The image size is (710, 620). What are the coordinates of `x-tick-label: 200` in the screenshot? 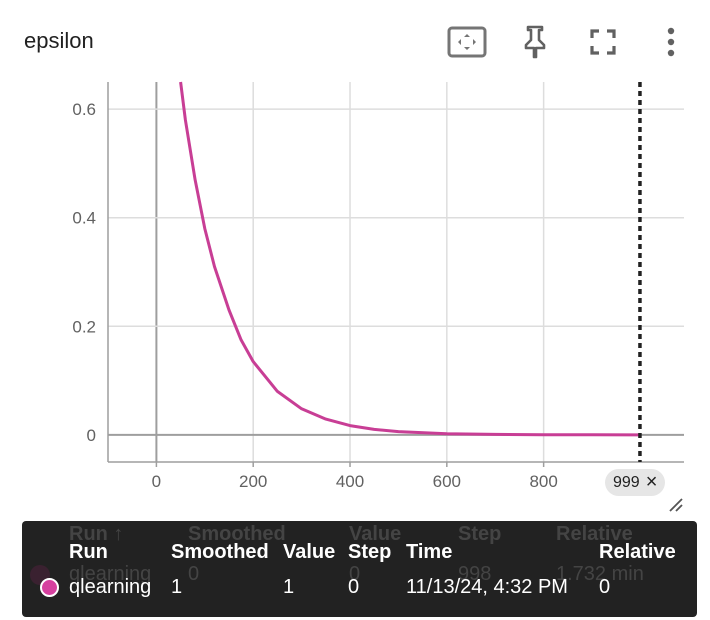 It's located at (253, 481).